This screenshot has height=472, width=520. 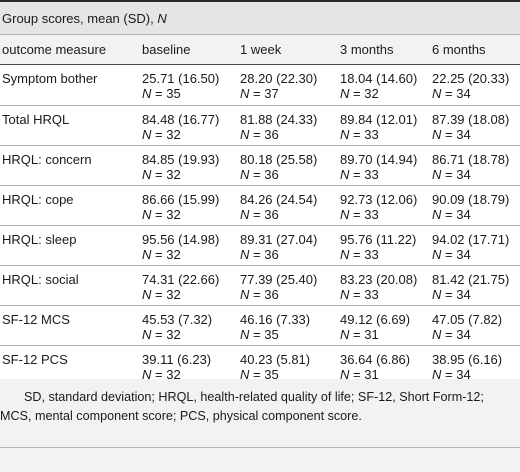 I want to click on cell-3-months: 49.12 (6.69) N = 31, so click(x=386, y=325).